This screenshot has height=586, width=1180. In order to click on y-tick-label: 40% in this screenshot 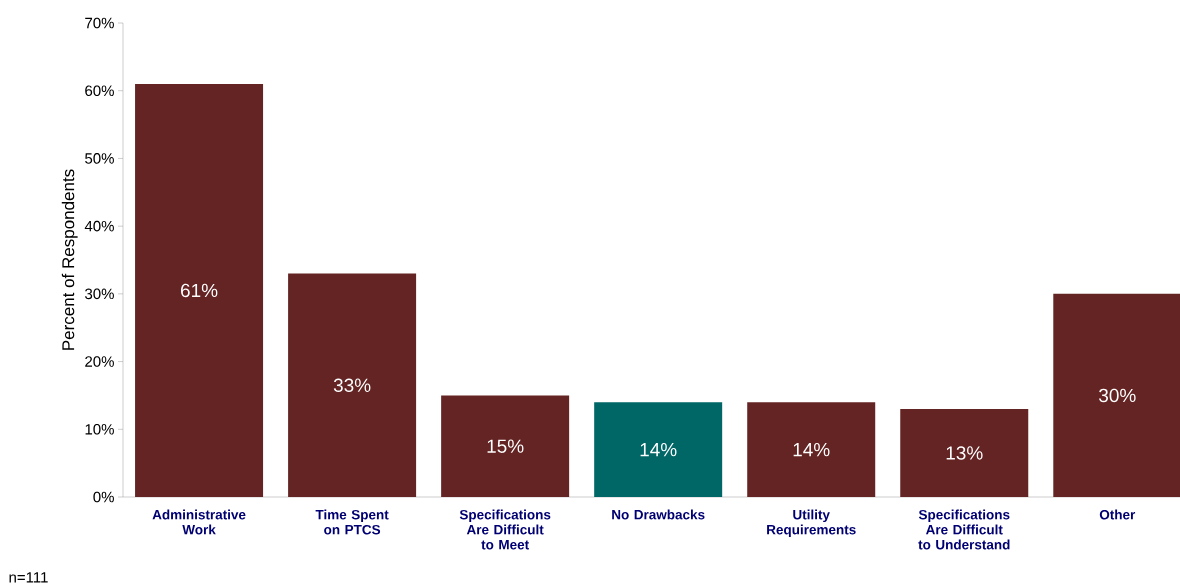, I will do `click(99, 226)`.